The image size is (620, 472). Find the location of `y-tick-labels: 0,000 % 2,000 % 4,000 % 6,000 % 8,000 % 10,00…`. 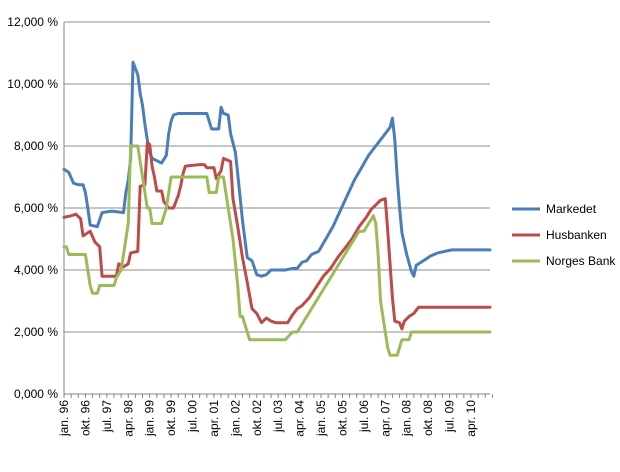

y-tick-labels: 0,000 % 2,000 % 4,000 % 6,000 % 8,000 % 10,00… is located at coordinates (32, 208).